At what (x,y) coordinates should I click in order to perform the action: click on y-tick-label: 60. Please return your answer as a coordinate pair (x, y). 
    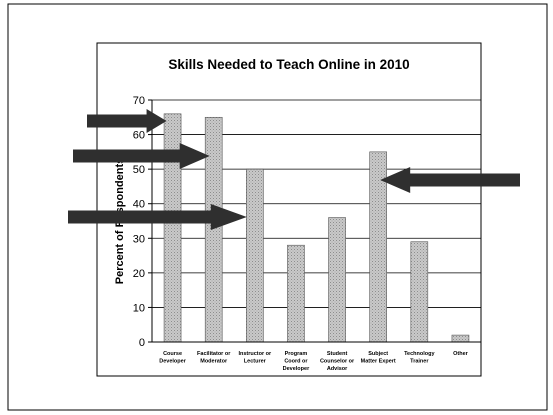
    Looking at the image, I should click on (139, 136).